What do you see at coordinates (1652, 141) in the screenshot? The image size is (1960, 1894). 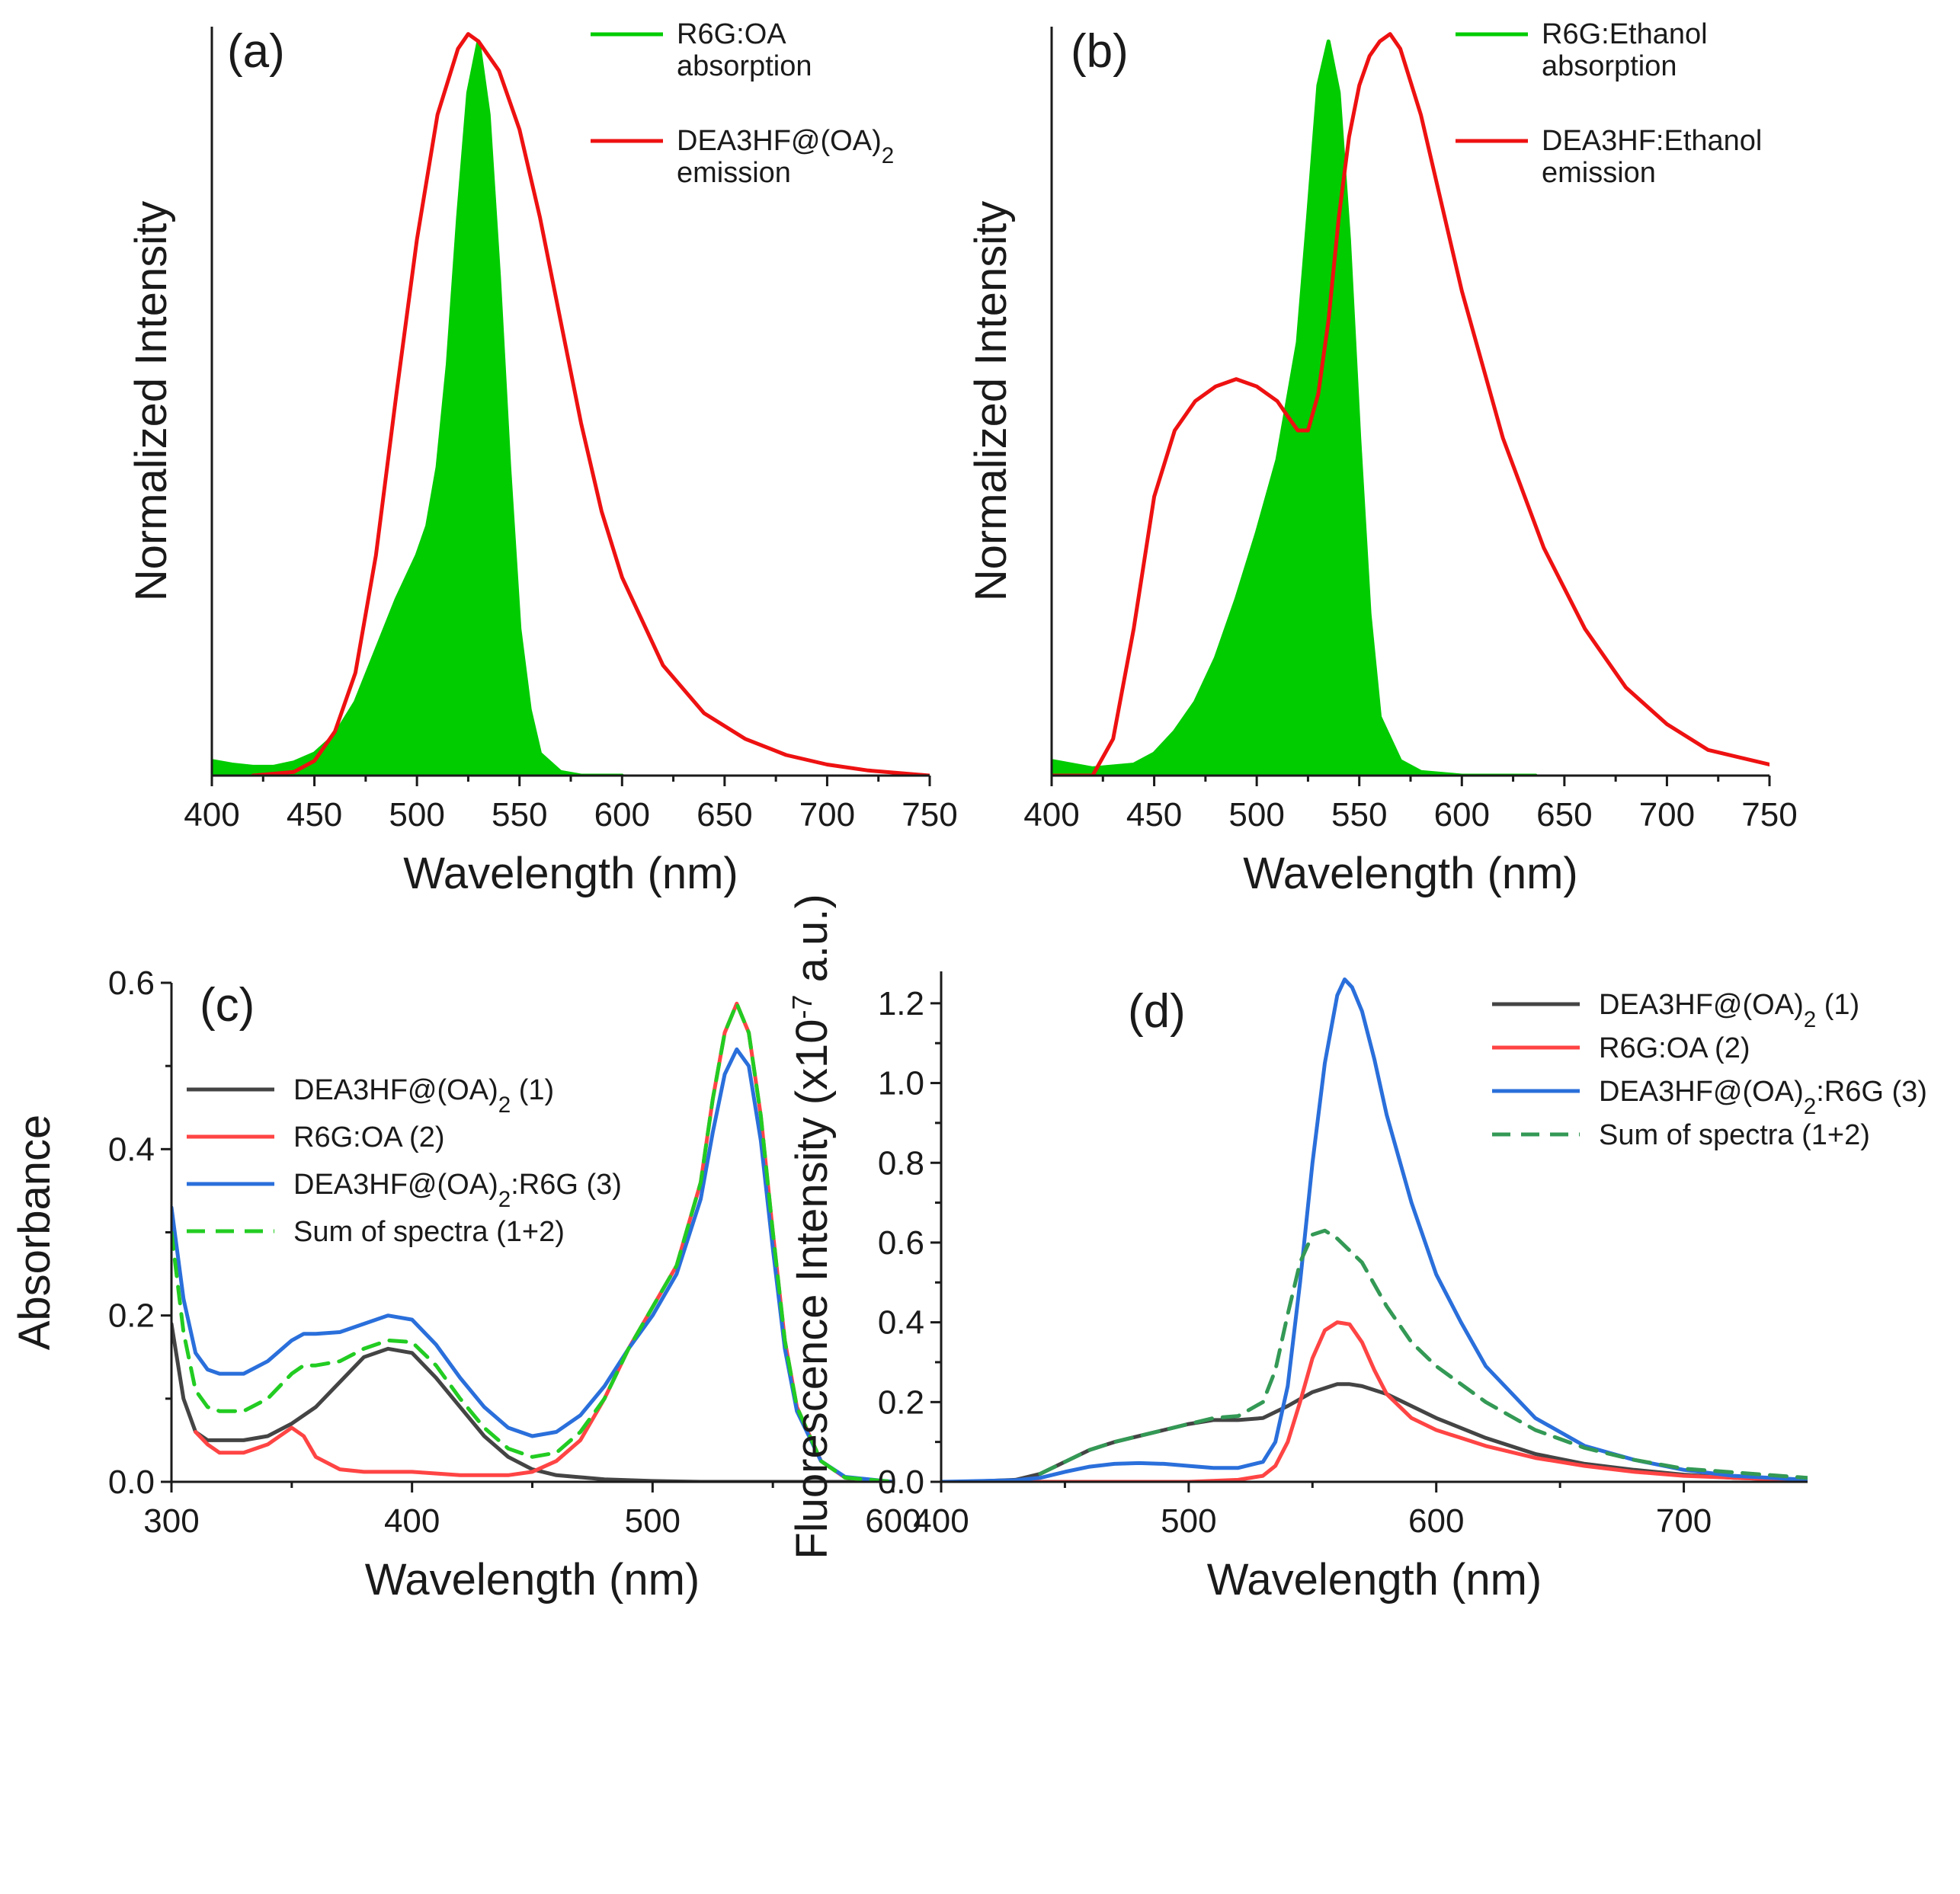 I see `legend-label: DEA3HF:Ethanol` at bounding box center [1652, 141].